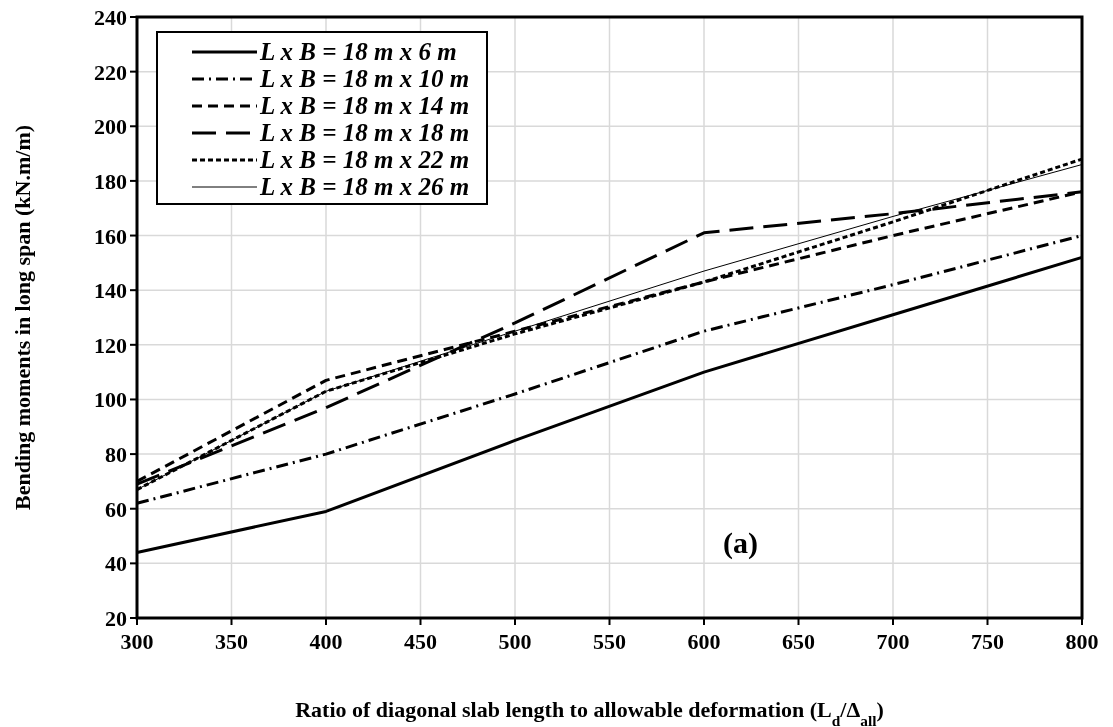  I want to click on y-tick-label: 100, so click(110, 400).